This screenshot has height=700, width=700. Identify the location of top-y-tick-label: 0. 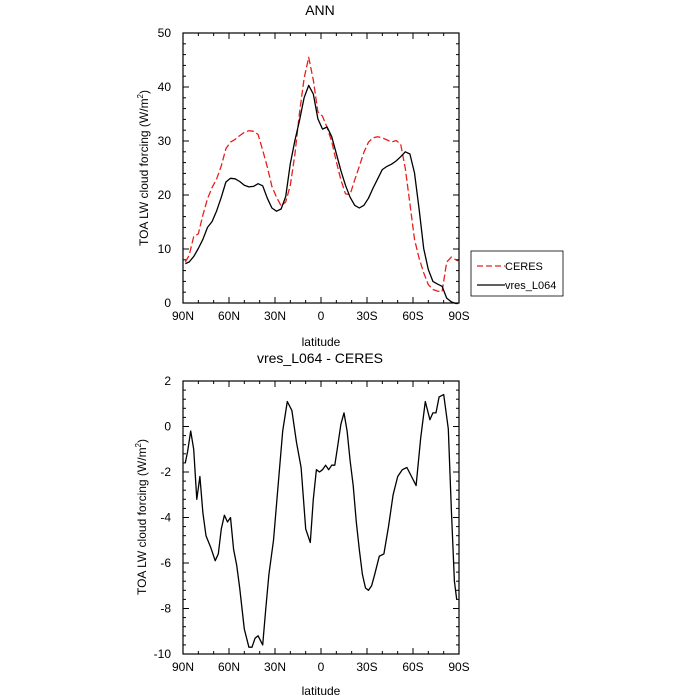
(167, 303).